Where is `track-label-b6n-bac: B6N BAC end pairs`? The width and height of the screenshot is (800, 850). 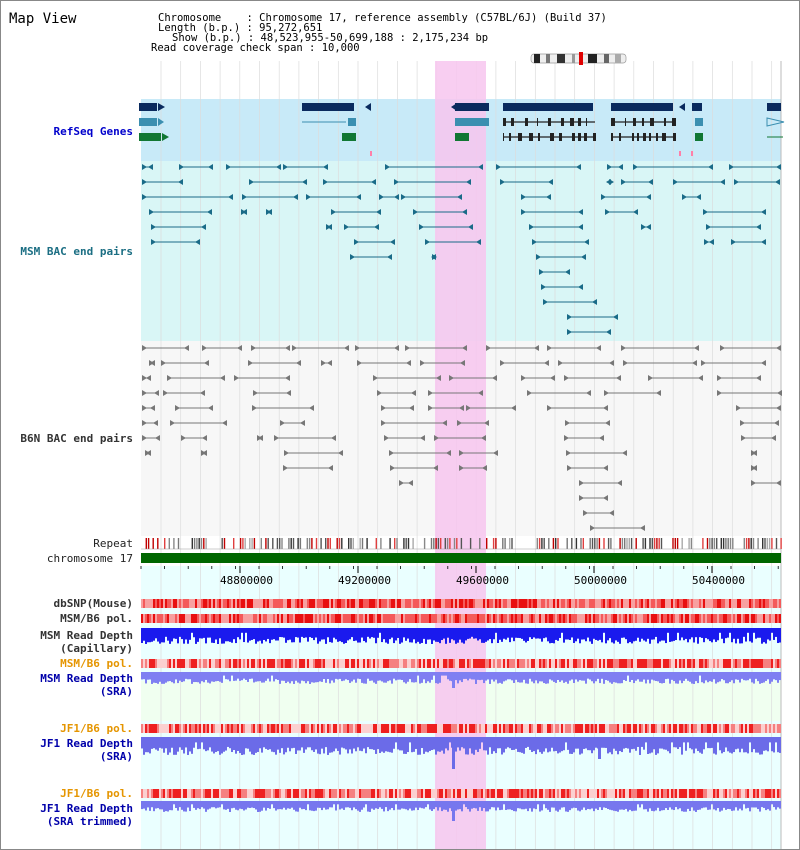
track-label-b6n-bac: B6N BAC end pairs is located at coordinates (76, 438).